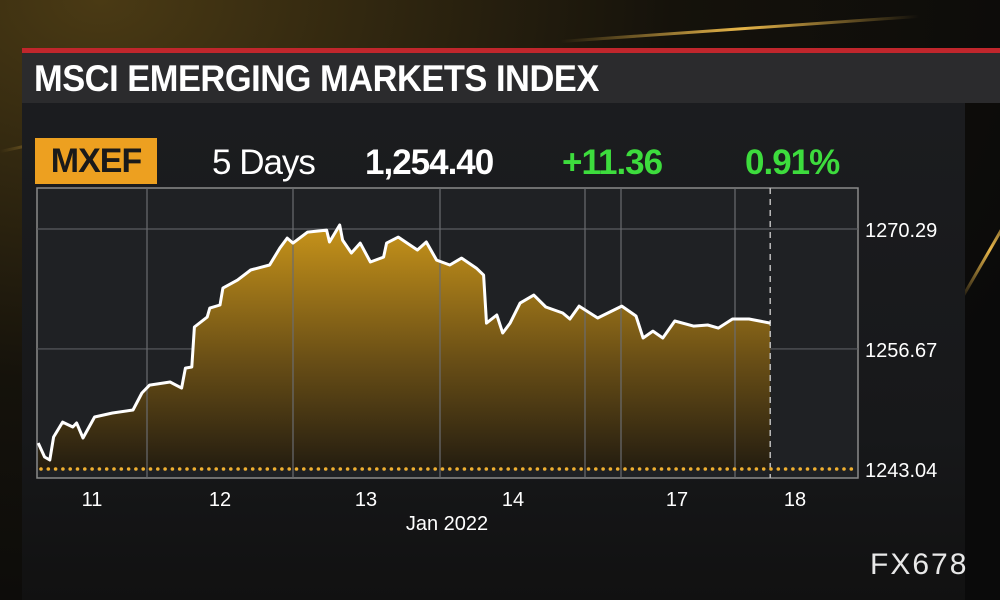 This screenshot has width=1000, height=600. What do you see at coordinates (264, 162) in the screenshot?
I see `period-label: 5 Days` at bounding box center [264, 162].